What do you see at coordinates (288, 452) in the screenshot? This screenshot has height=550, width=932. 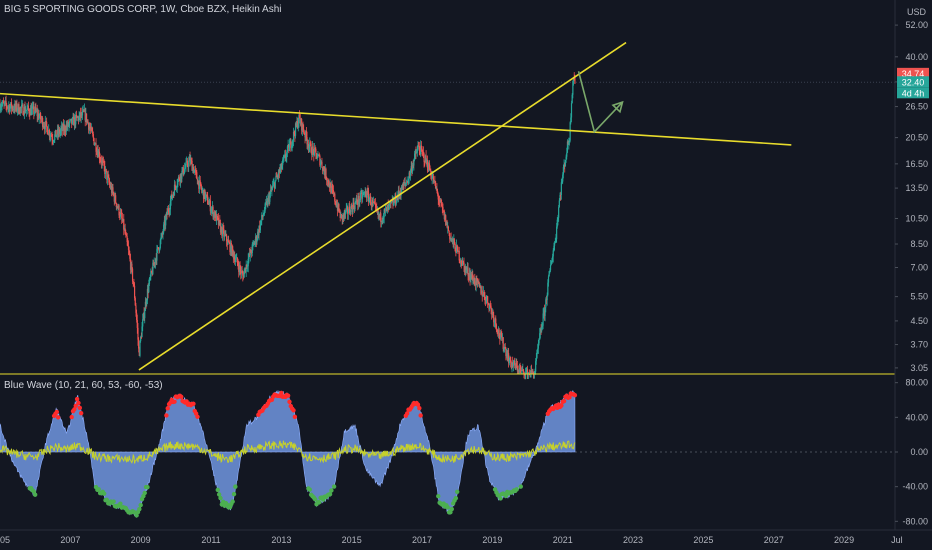 I see `wave-signal-line` at bounding box center [288, 452].